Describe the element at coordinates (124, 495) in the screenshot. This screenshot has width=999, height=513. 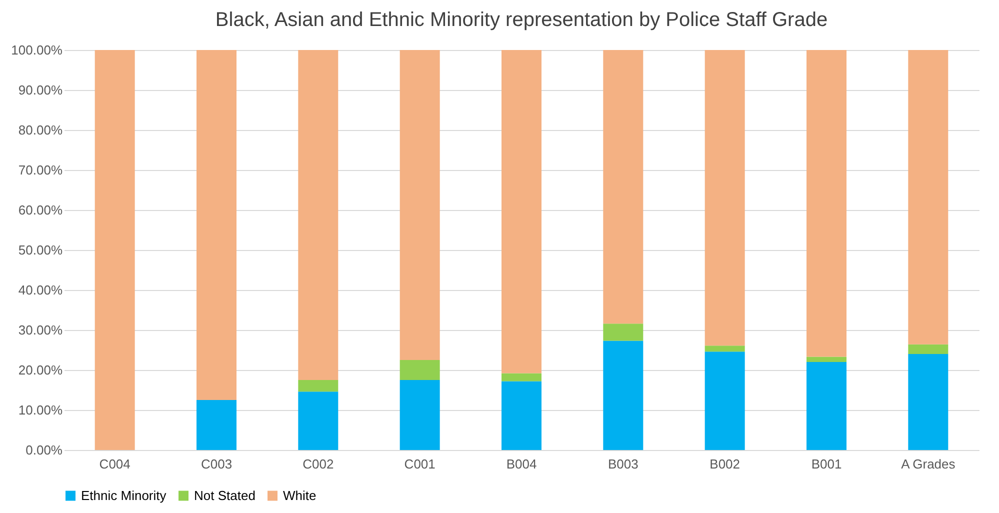
I see `legend-label: Ethnic Minority` at that location.